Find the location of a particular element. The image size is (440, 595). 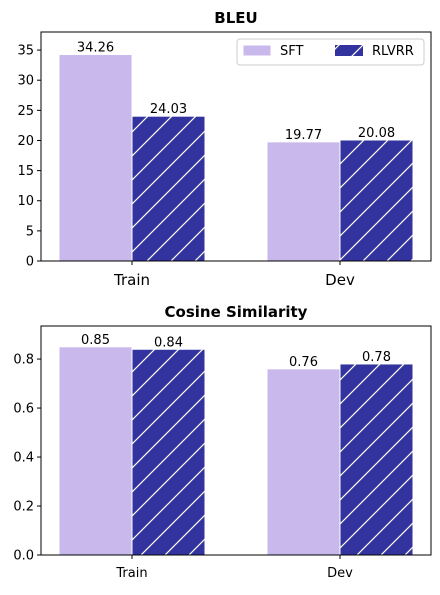

data-label: 0.78 is located at coordinates (376, 357).